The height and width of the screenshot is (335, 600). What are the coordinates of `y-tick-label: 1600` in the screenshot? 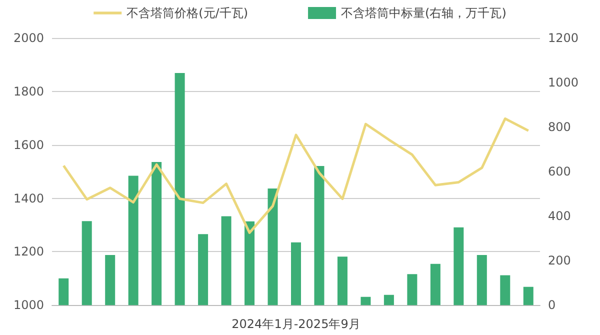 It's located at (28, 145).